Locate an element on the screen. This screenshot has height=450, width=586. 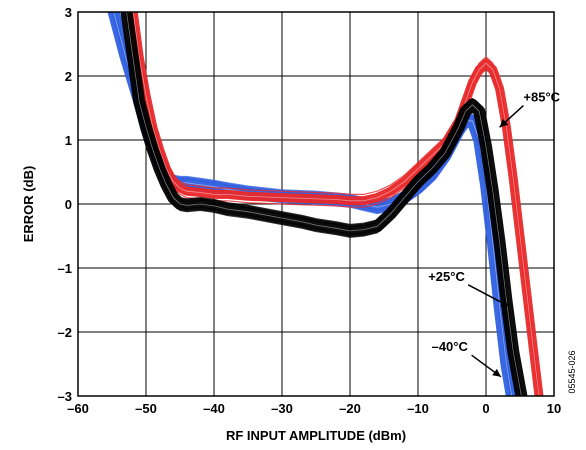
y-tick-label: 0 is located at coordinates (68, 204).